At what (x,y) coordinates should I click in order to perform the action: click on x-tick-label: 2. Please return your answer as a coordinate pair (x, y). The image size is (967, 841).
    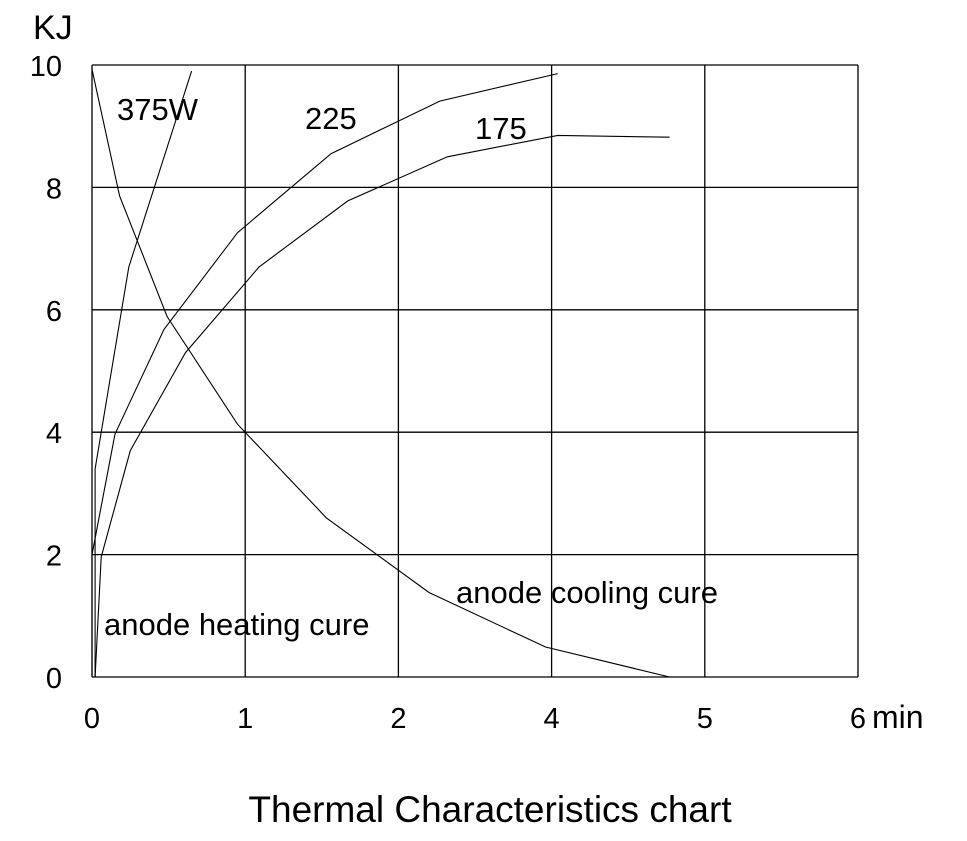
    Looking at the image, I should click on (398, 719).